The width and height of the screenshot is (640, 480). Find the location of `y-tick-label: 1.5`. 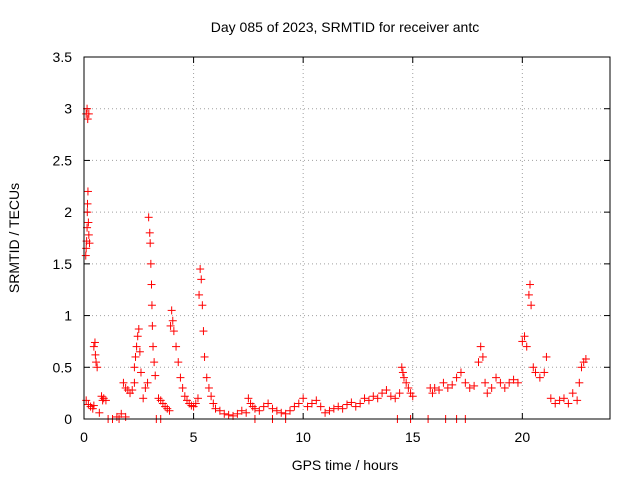

y-tick-label: 1.5 is located at coordinates (63, 264).